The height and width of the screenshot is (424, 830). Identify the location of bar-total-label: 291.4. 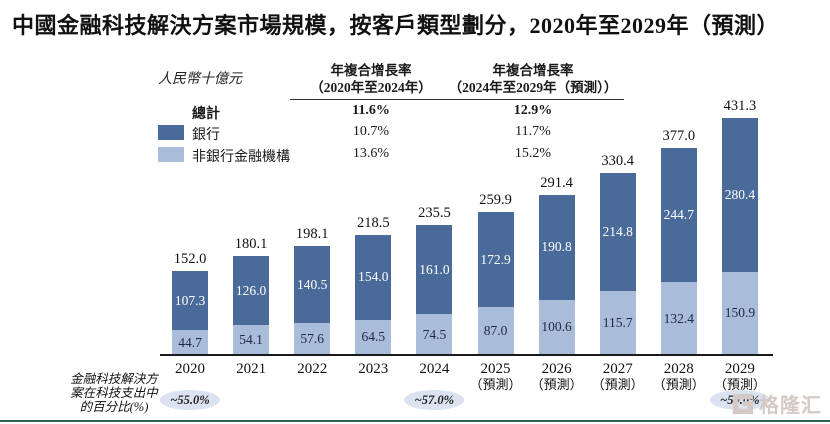
(556, 182).